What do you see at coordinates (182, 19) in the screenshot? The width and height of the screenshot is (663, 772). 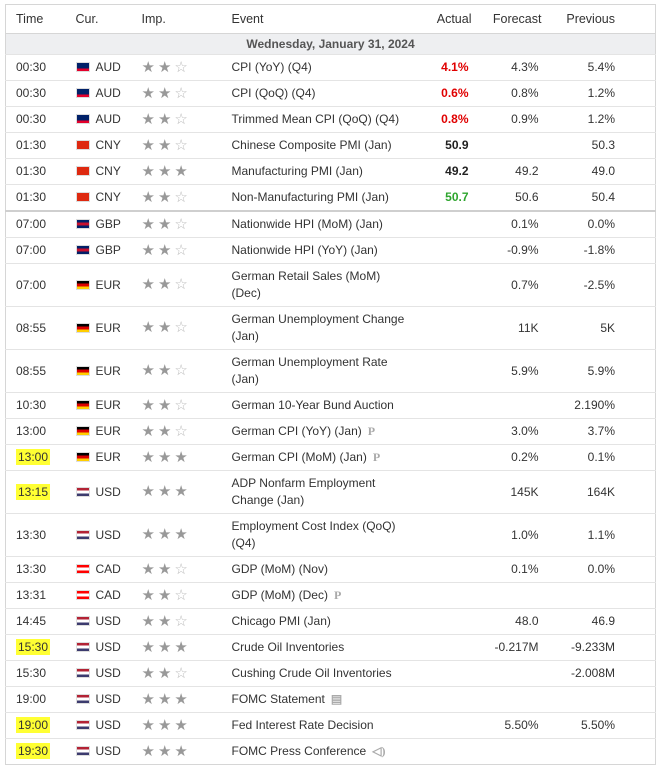 I see `column-header: Imp.` at bounding box center [182, 19].